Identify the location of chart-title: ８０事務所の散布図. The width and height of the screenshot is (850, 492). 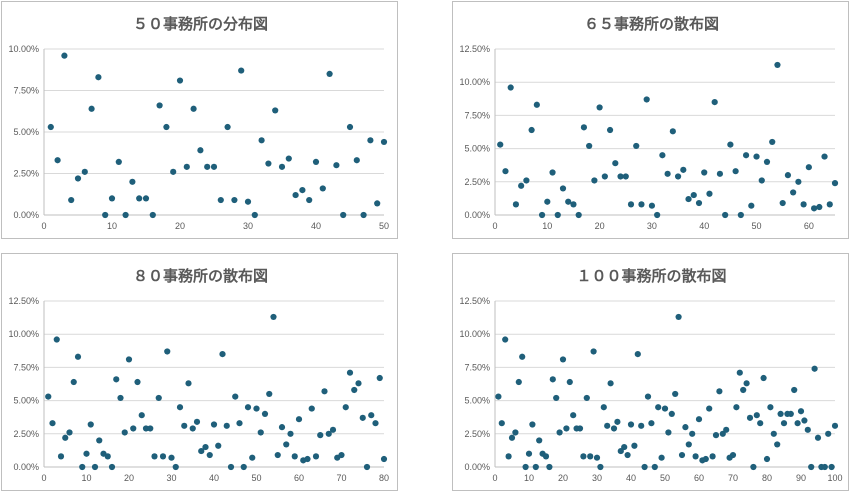
(200, 276).